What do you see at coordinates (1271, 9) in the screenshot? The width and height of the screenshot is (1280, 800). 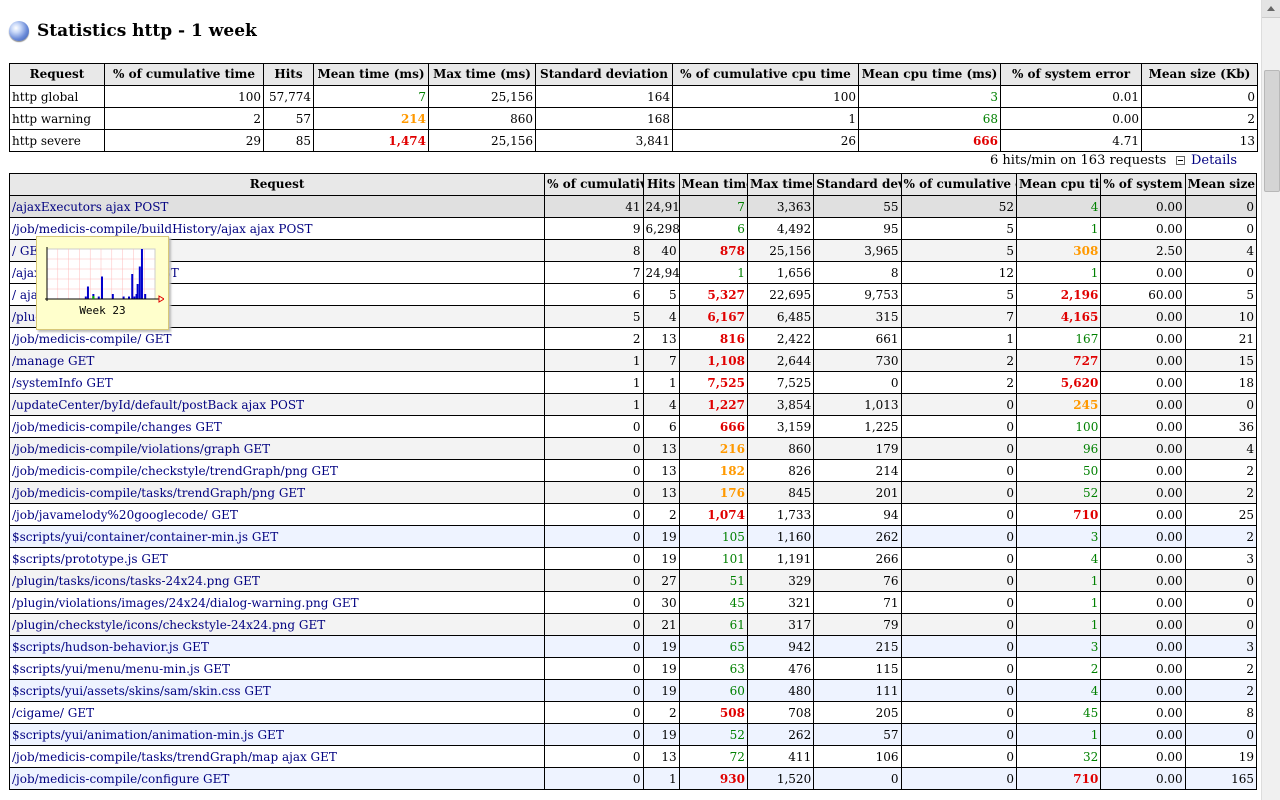 I see `scroll-up-arrow-icon` at bounding box center [1271, 9].